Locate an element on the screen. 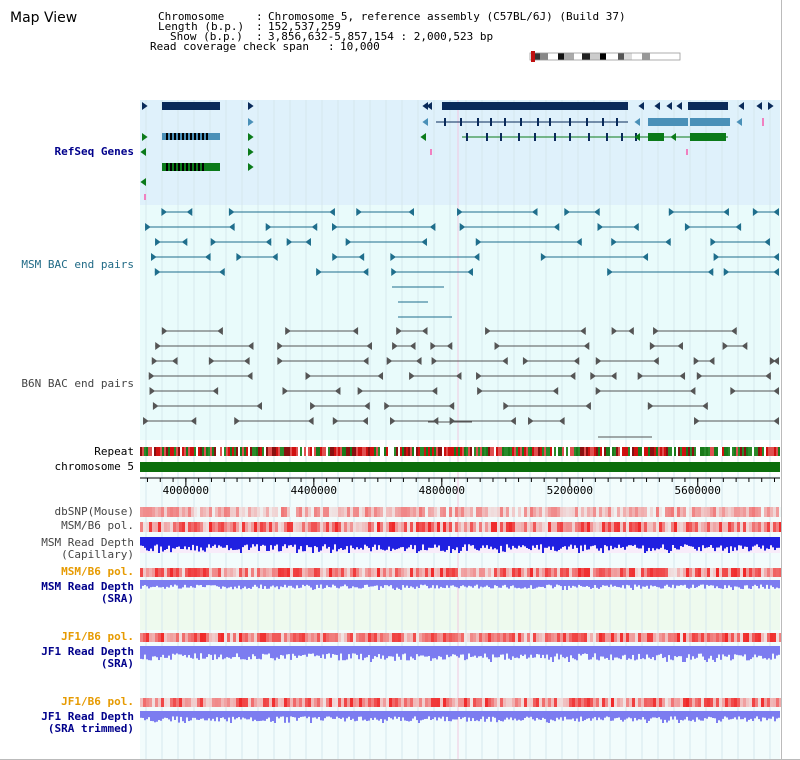 The image size is (800, 760). jf1-b6-pol-label-2: JF1/B6 pol. is located at coordinates (97, 701).